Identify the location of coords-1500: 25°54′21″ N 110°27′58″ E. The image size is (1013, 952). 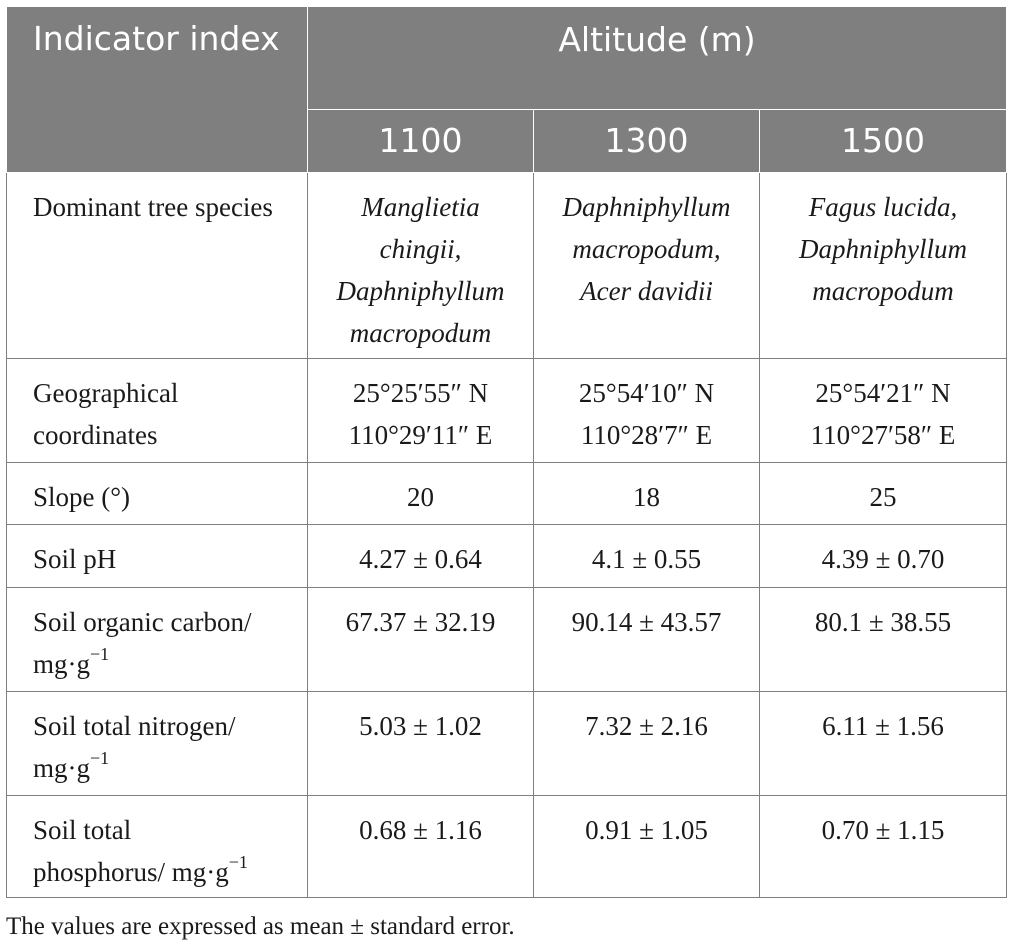
(883, 410).